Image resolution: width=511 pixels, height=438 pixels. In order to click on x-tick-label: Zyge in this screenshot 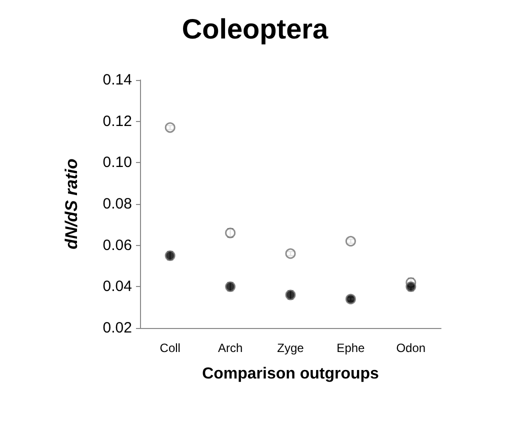, I will do `click(290, 348)`.